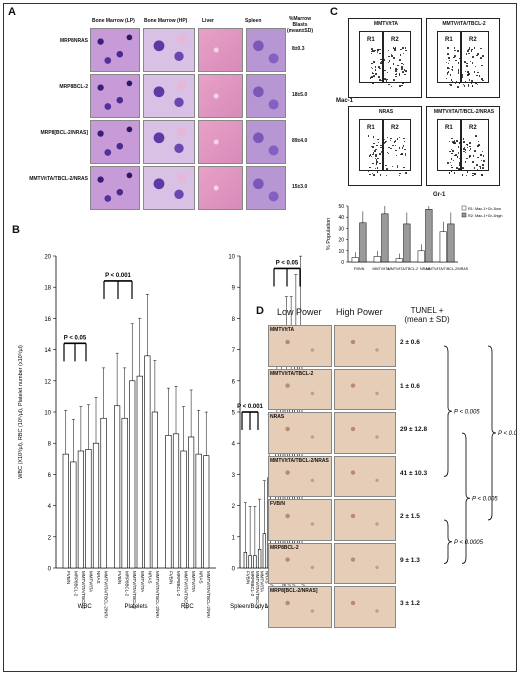 The image size is (520, 675). What do you see at coordinates (83, 590) in the screenshot?
I see `category-label: MMTV/tTA/TBCL-2` at bounding box center [83, 590].